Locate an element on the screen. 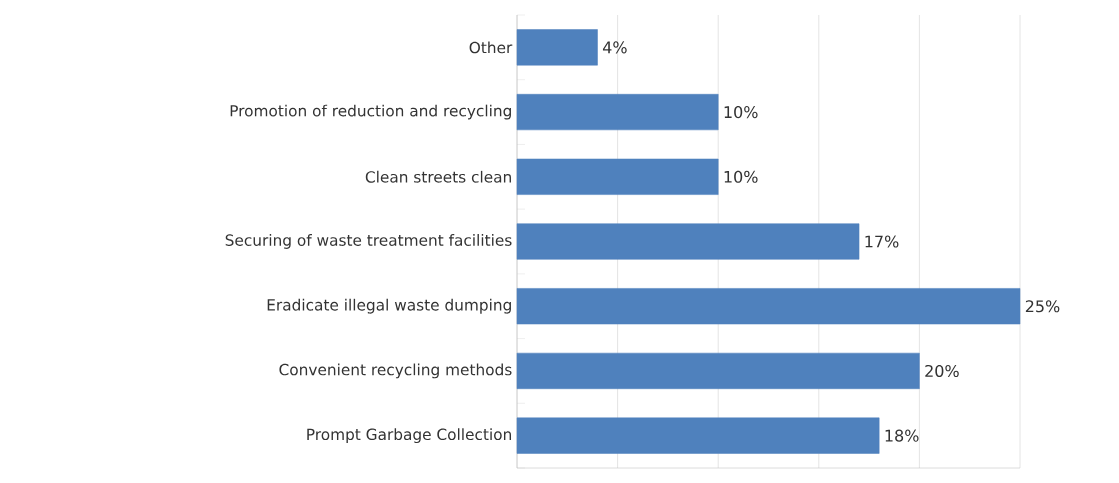  y-tick-label: Convenient recycling methods is located at coordinates (395, 371).